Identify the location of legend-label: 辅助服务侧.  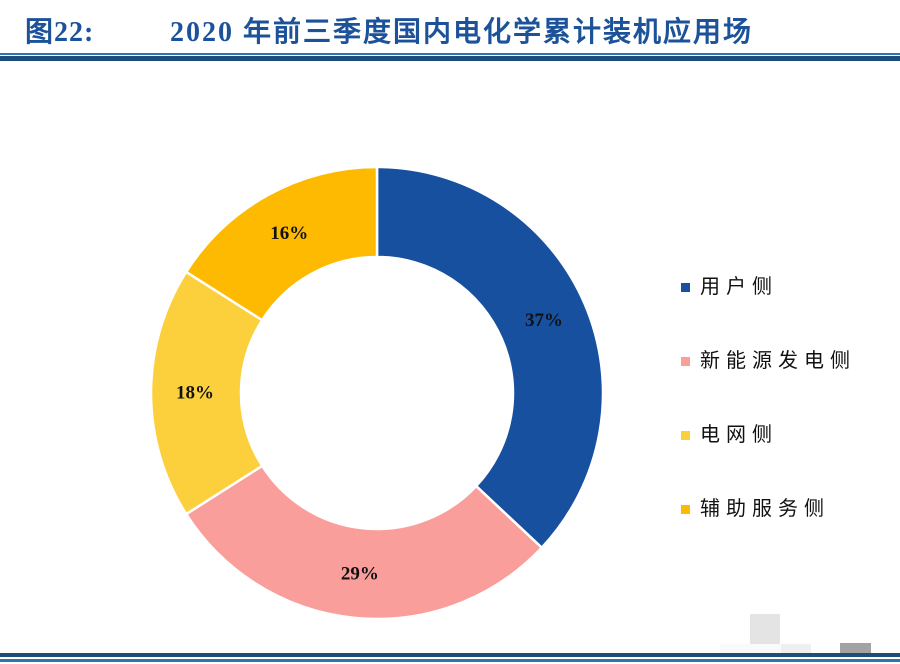
(765, 509).